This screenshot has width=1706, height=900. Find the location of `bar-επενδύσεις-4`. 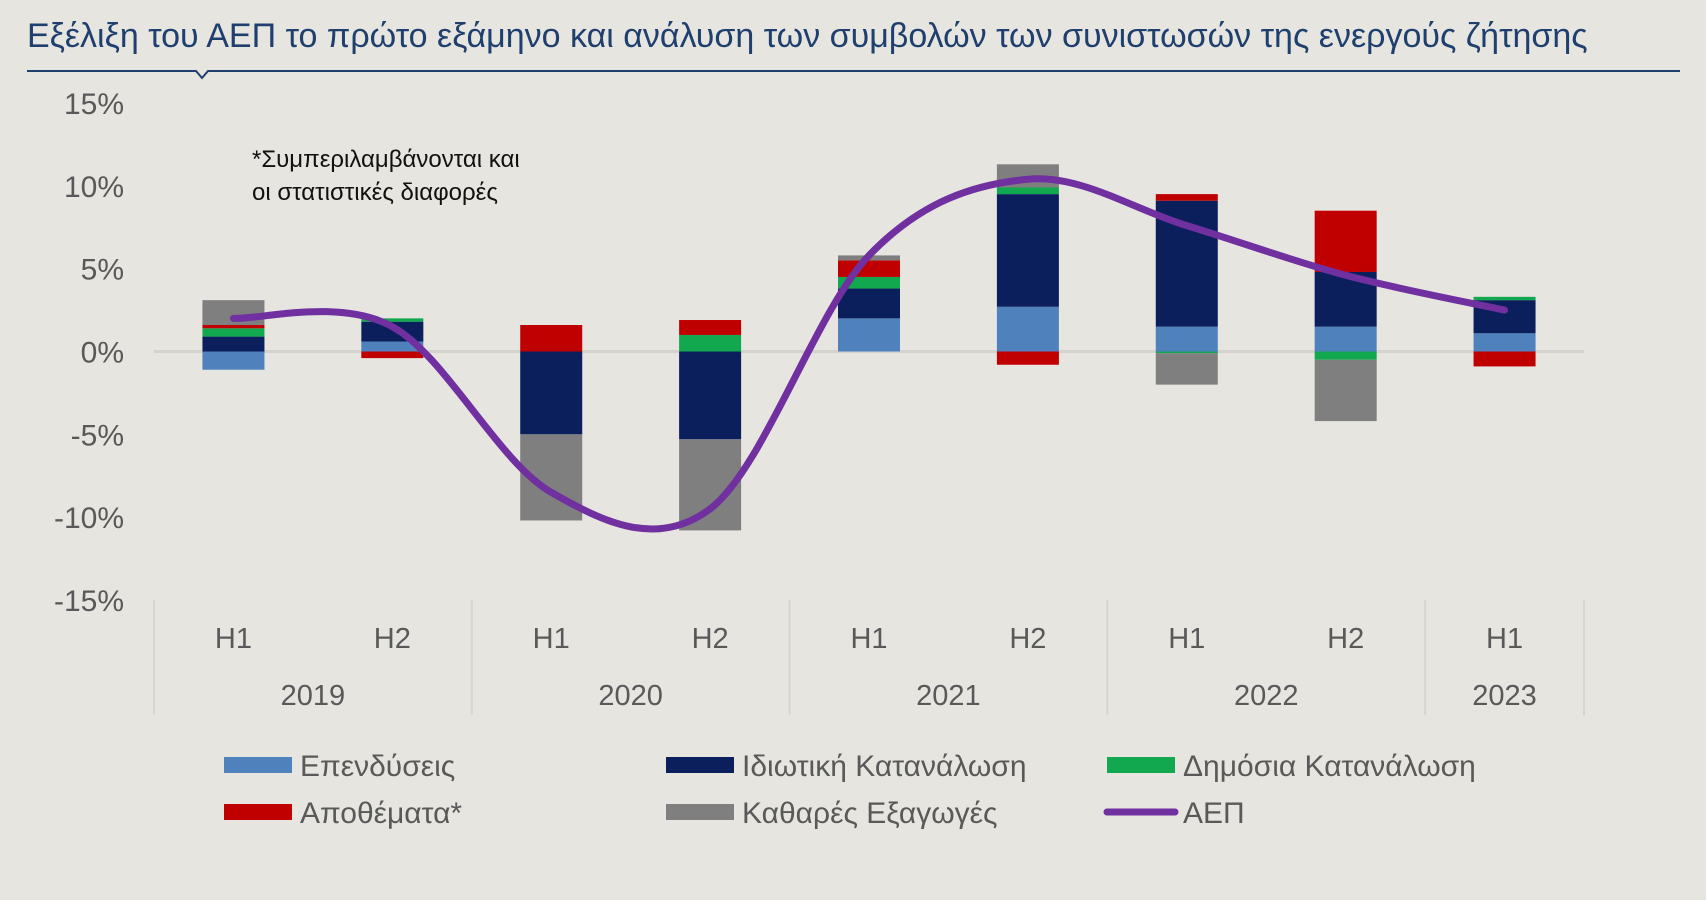

bar-επενδύσεις-4 is located at coordinates (869, 335).